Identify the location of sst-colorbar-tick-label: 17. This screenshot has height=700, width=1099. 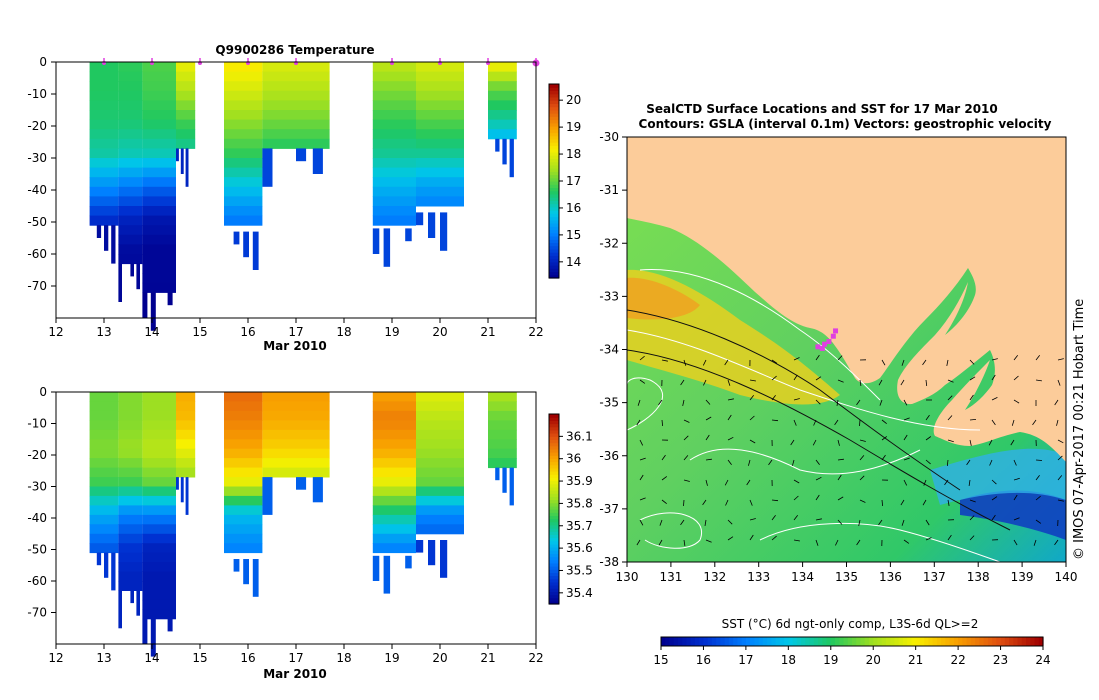
(745, 660).